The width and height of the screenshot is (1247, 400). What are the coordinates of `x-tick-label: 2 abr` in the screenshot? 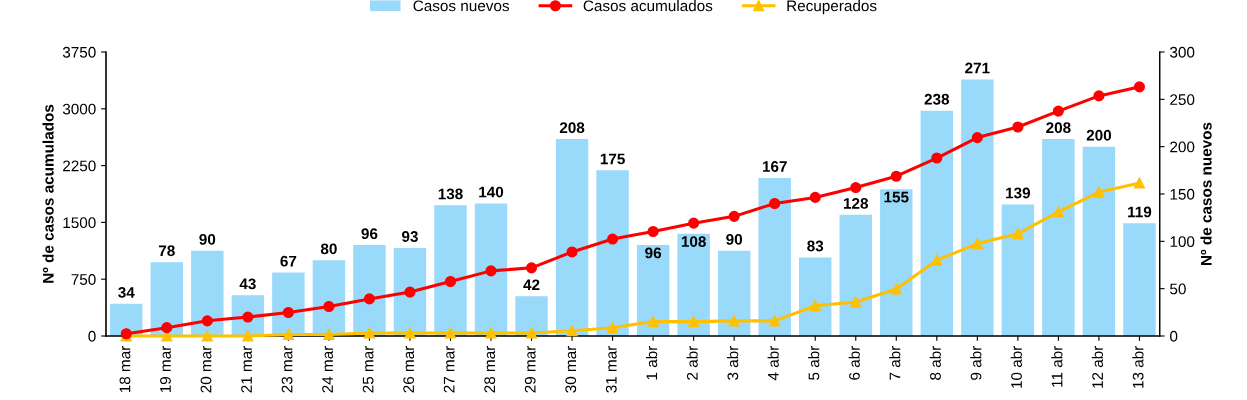 It's located at (692, 362).